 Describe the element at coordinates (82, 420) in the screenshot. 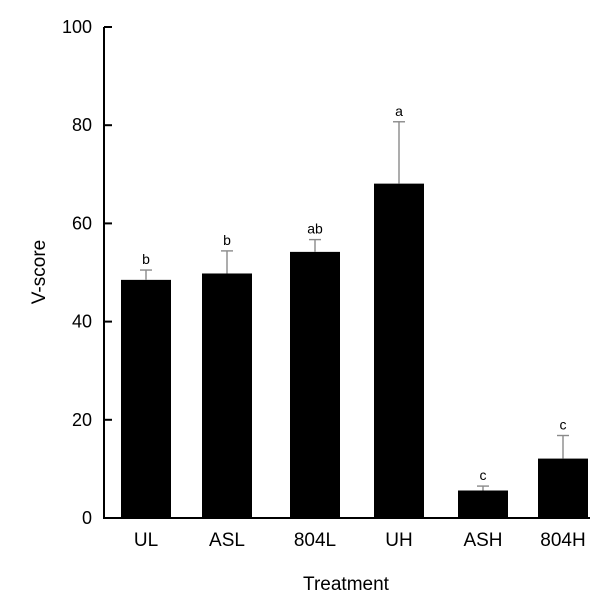

I see `y-tick-label: 20` at that location.